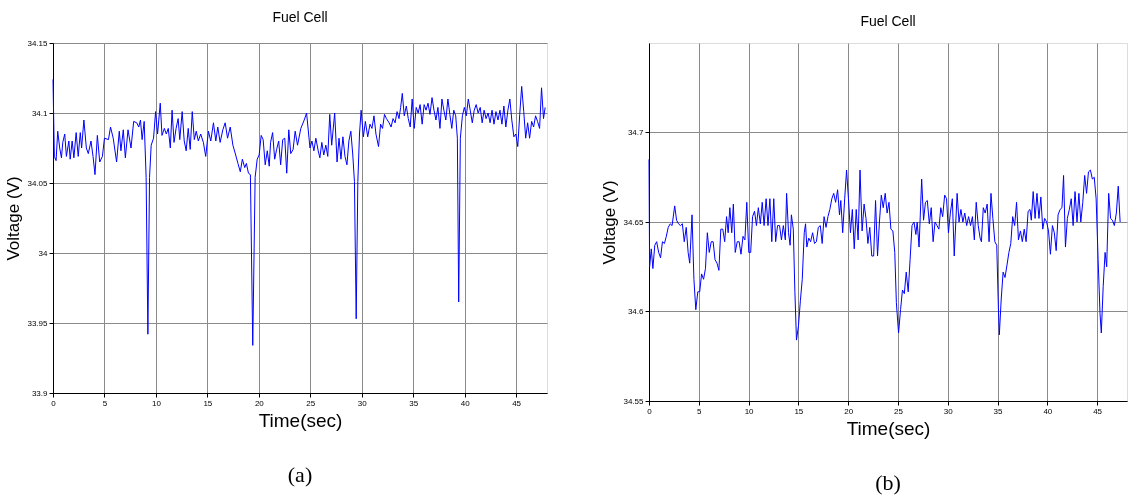 Image resolution: width=1142 pixels, height=501 pixels. Describe the element at coordinates (38, 183) in the screenshot. I see `y-tick-label: 34.05` at that location.